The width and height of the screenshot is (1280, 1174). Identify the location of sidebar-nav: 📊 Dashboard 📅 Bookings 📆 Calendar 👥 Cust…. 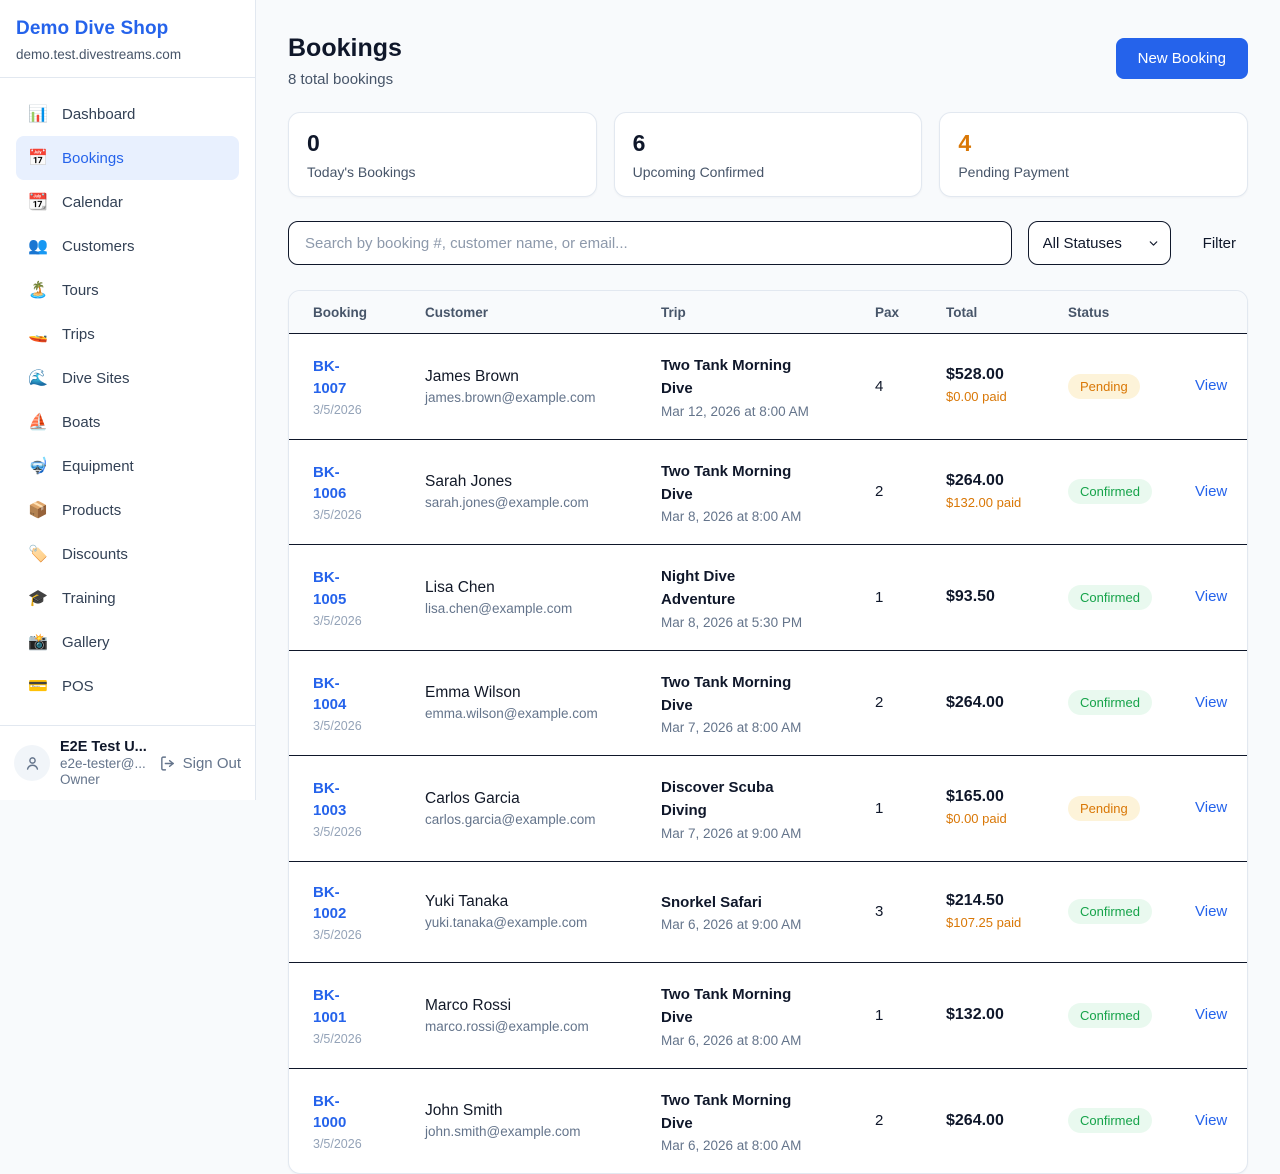
(127, 400).